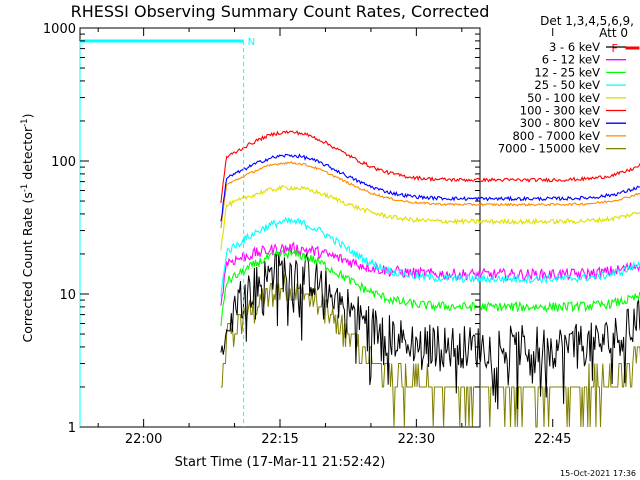  What do you see at coordinates (552, 439) in the screenshot?
I see `x-tick-label: 22:45` at bounding box center [552, 439].